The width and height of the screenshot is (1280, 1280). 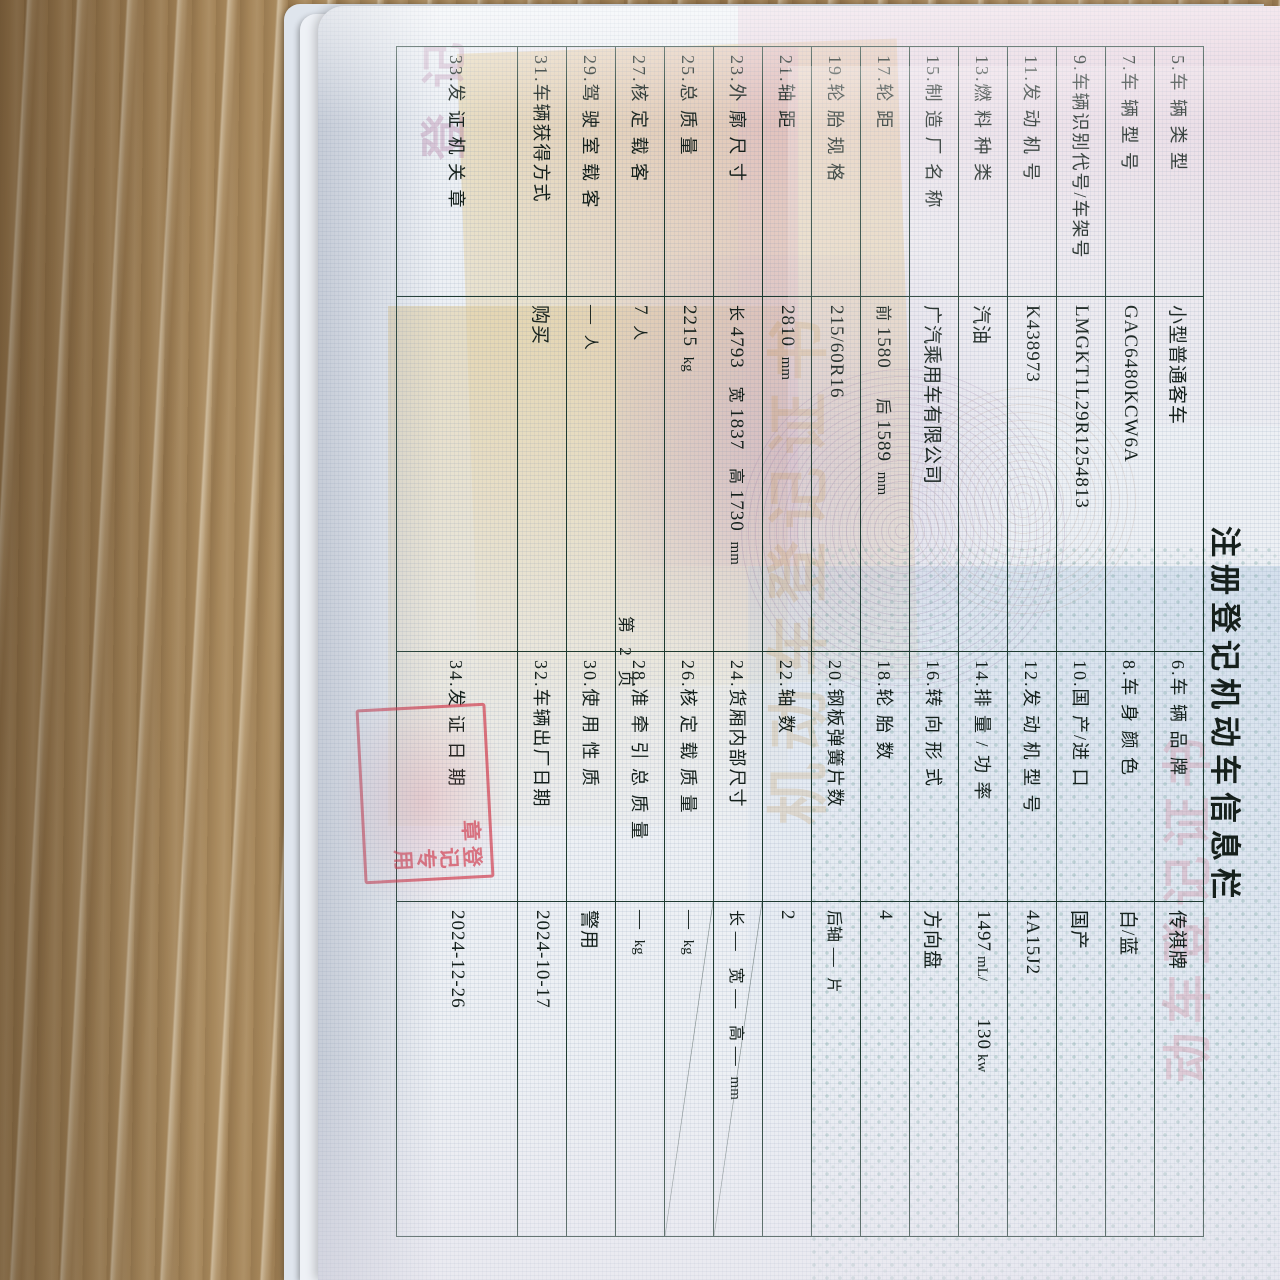 I want to click on cargo-width-label: 宽, so click(x=736, y=975).